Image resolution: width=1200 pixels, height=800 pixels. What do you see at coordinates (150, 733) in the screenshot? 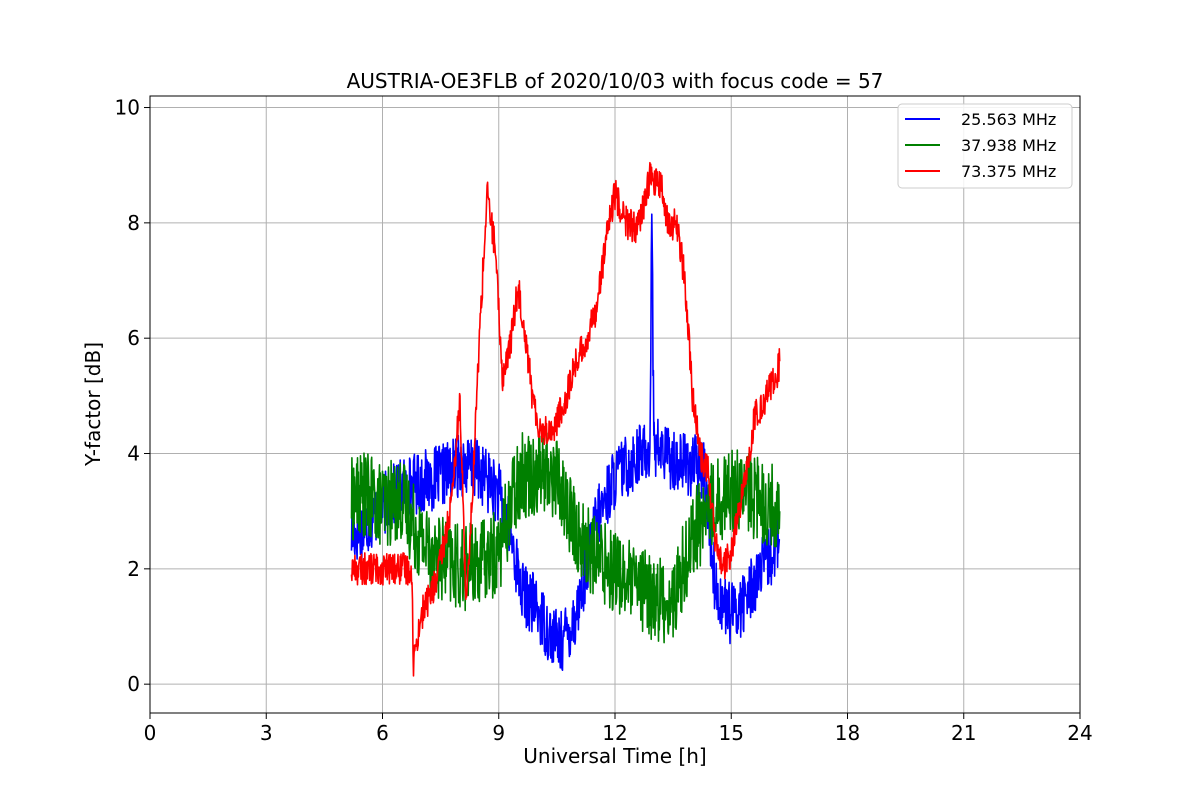
I see `x-tick-label: 0` at bounding box center [150, 733].